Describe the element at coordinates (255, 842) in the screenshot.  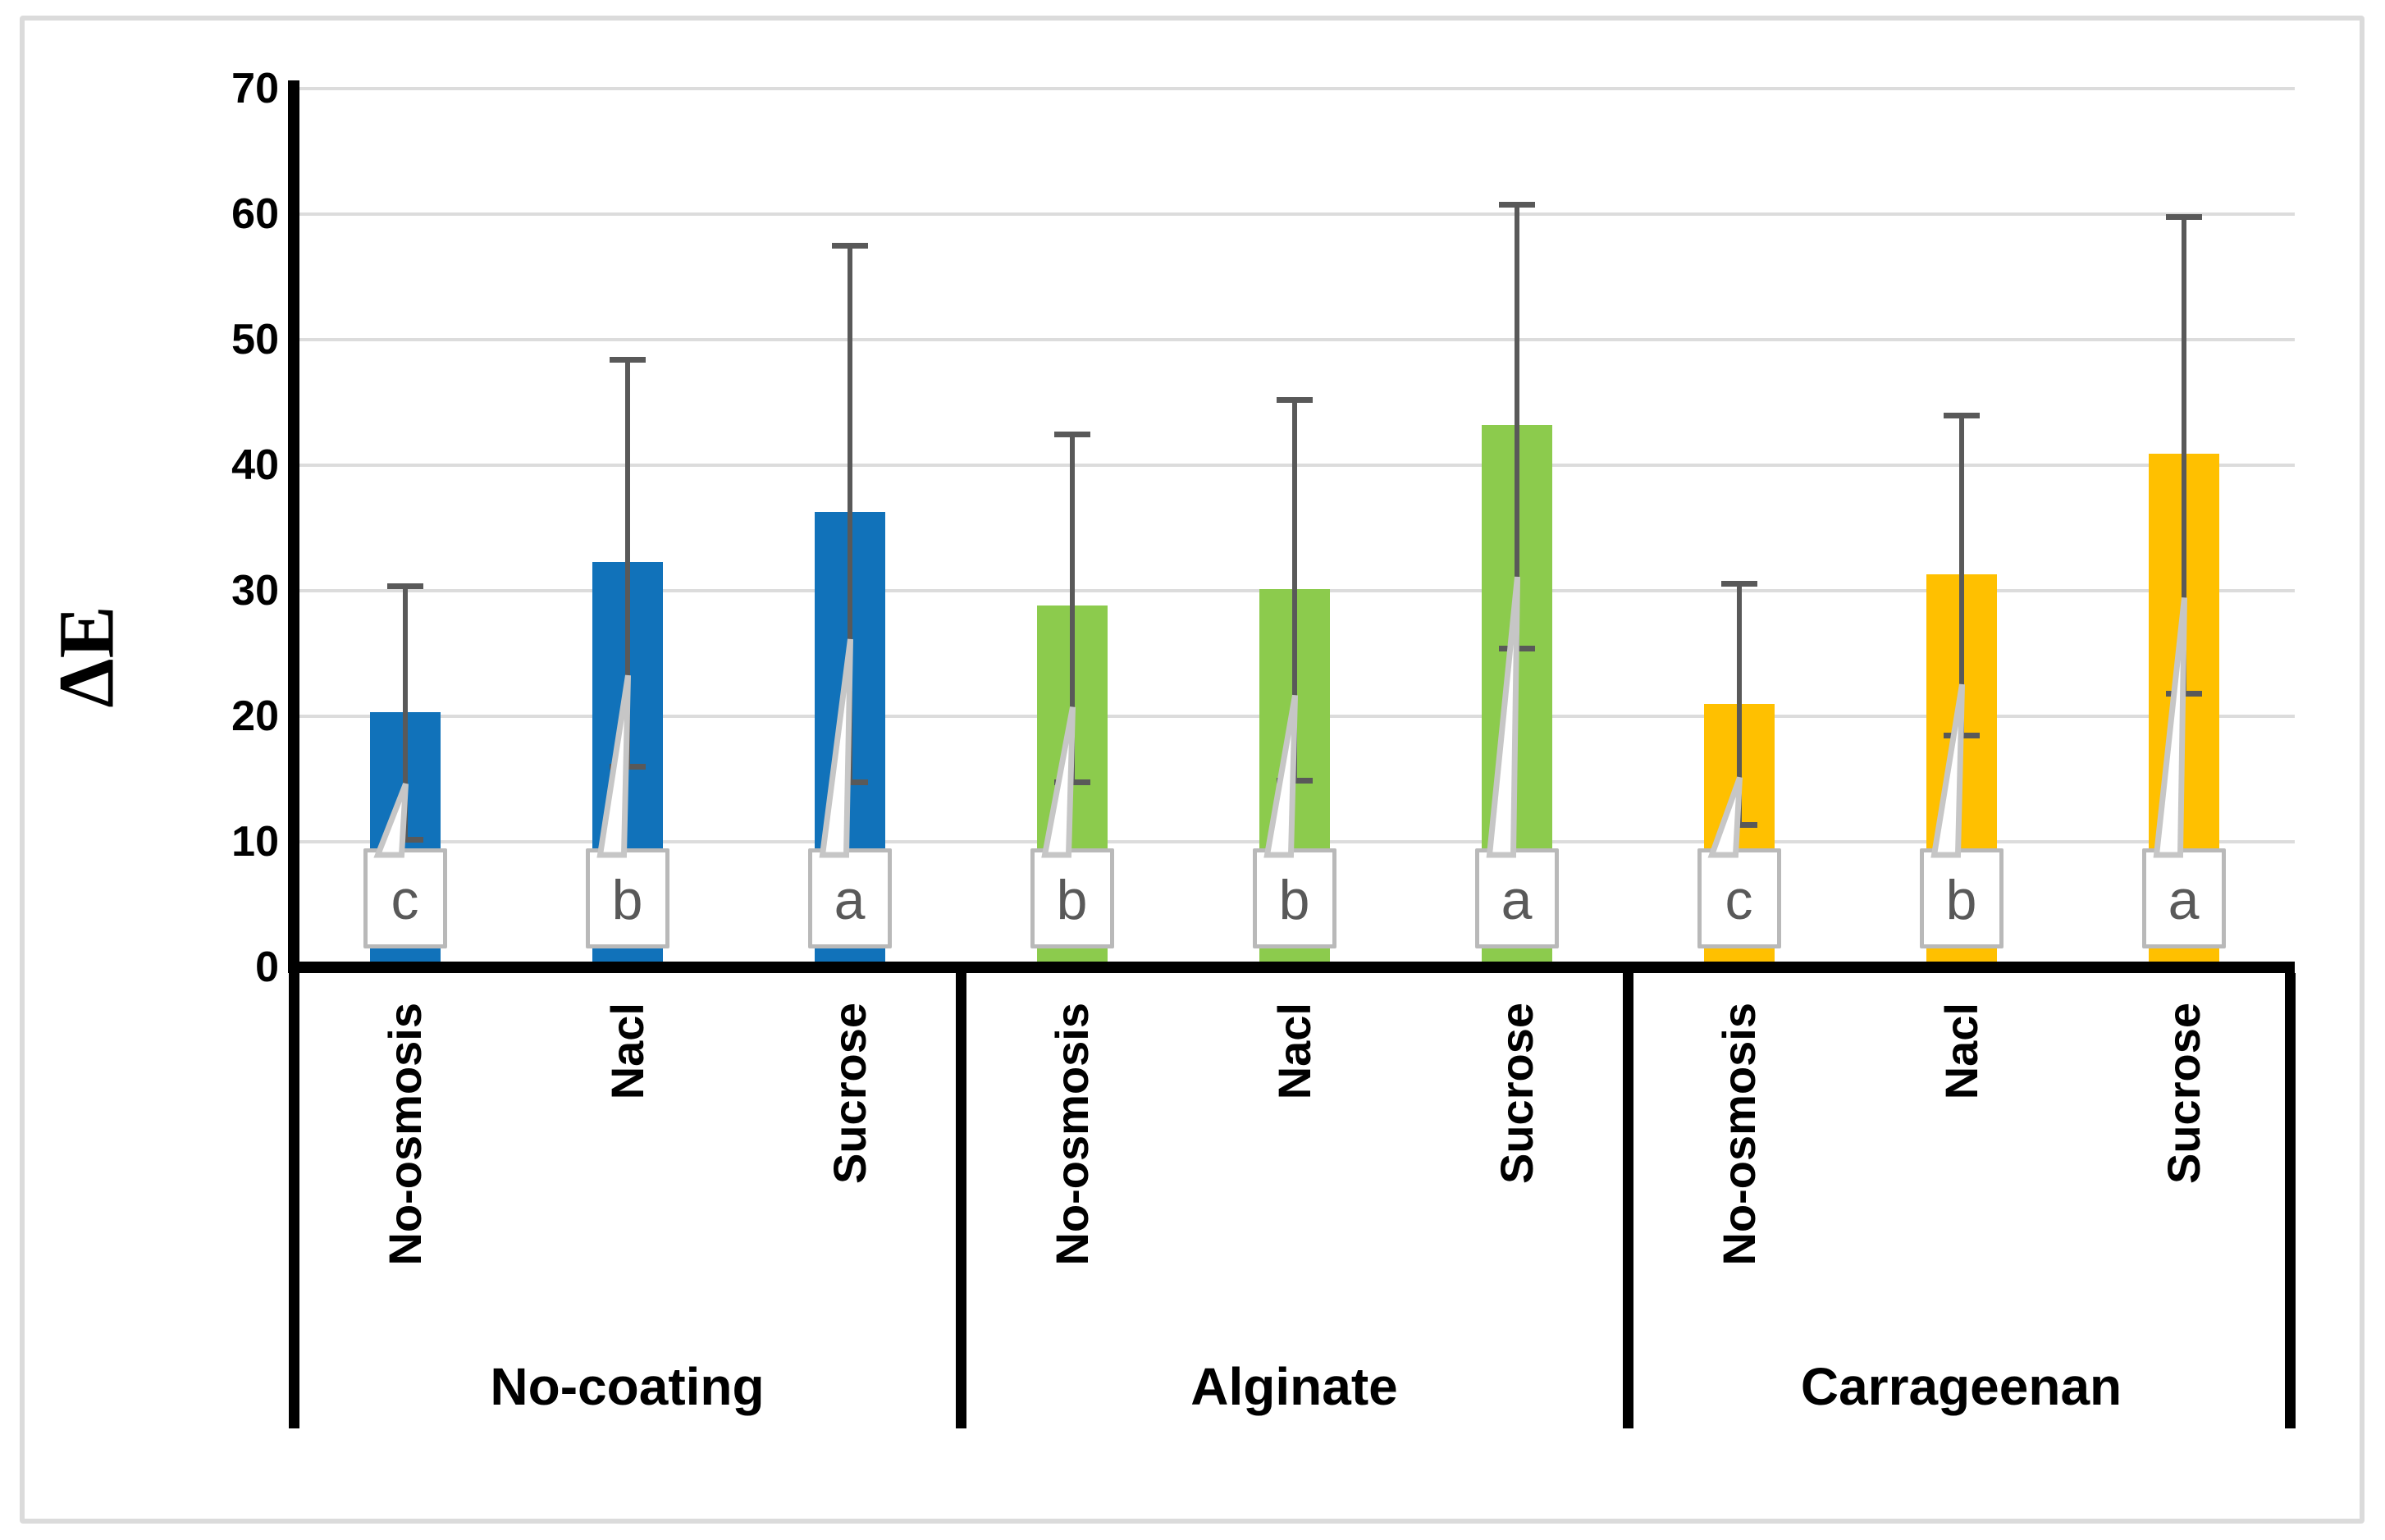
I see `y-tick-label: 10` at that location.